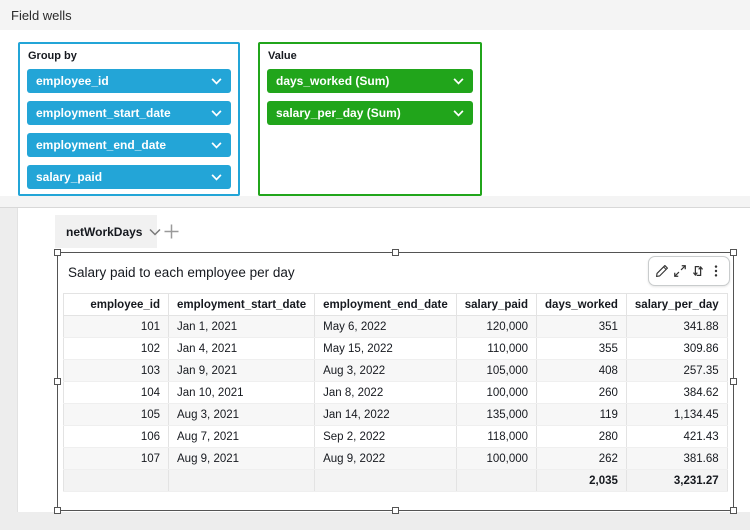 The width and height of the screenshot is (750, 530). Describe the element at coordinates (385, 304) in the screenshot. I see `column-header: employment_end_date` at that location.